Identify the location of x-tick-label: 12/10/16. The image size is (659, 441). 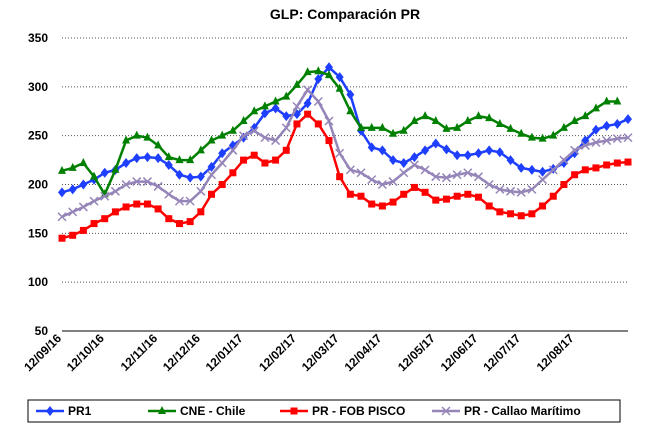
(85, 352).